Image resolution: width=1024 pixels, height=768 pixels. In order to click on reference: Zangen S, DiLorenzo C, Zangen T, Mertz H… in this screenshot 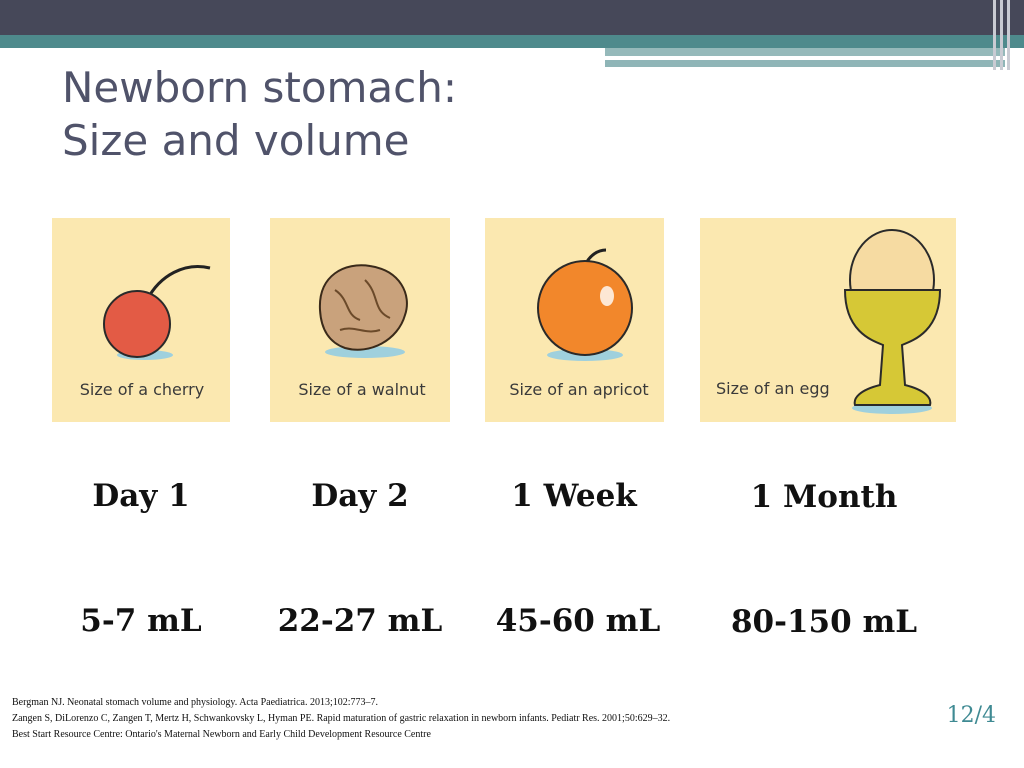, I will do `click(341, 718)`.